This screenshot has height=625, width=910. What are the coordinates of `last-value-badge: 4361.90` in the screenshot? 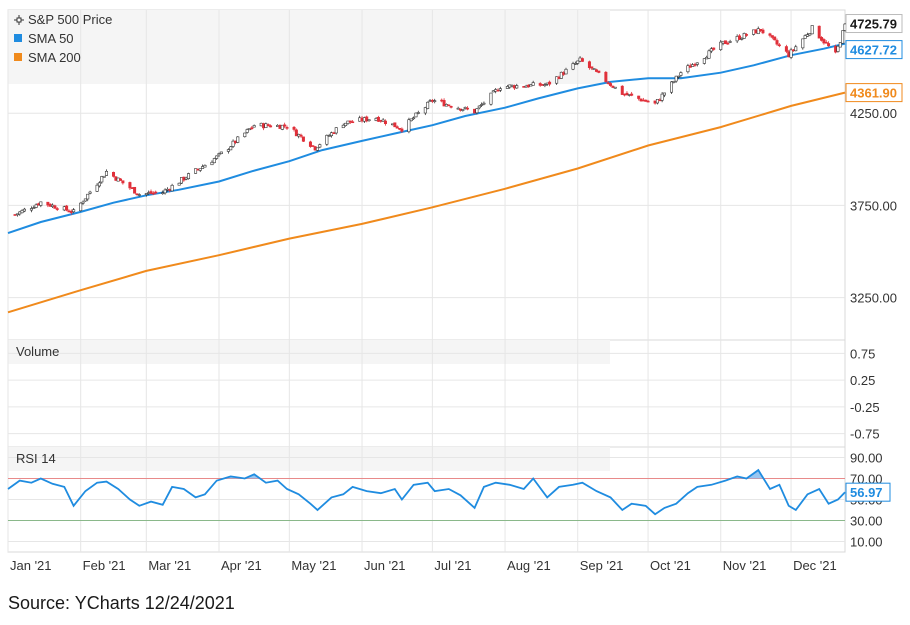 It's located at (874, 93).